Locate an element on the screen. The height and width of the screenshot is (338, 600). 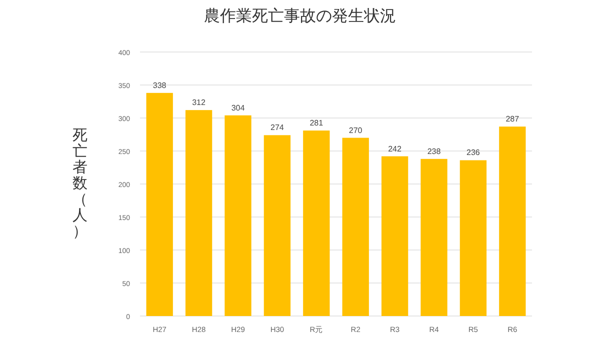
chart-title: 農作業死亡事故の発生状況 is located at coordinates (300, 16).